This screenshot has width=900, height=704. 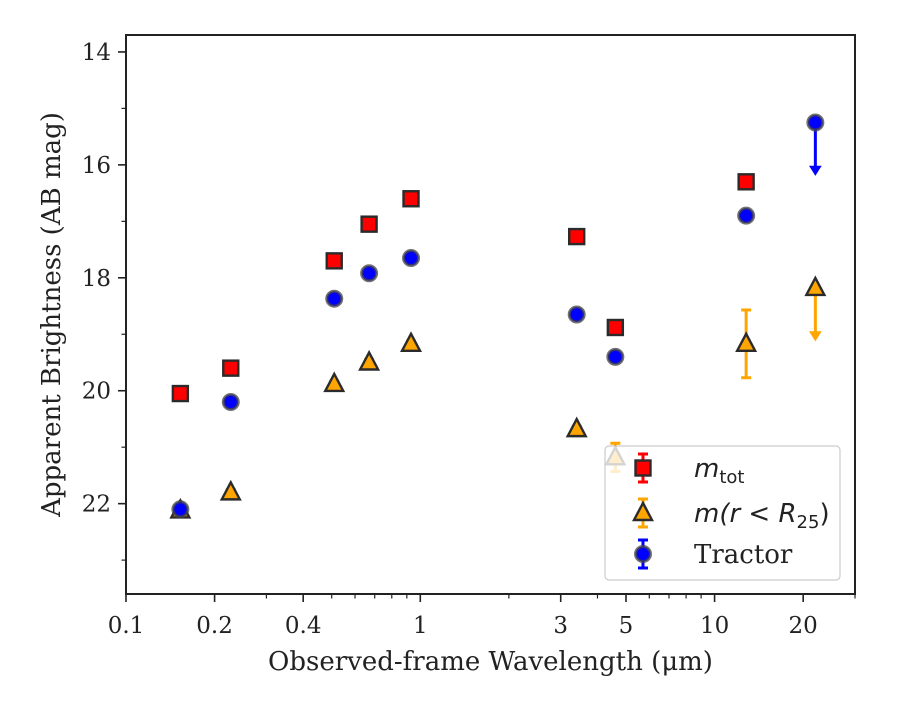 What do you see at coordinates (731, 477) in the screenshot?
I see `legend-label-subscript: tot` at bounding box center [731, 477].